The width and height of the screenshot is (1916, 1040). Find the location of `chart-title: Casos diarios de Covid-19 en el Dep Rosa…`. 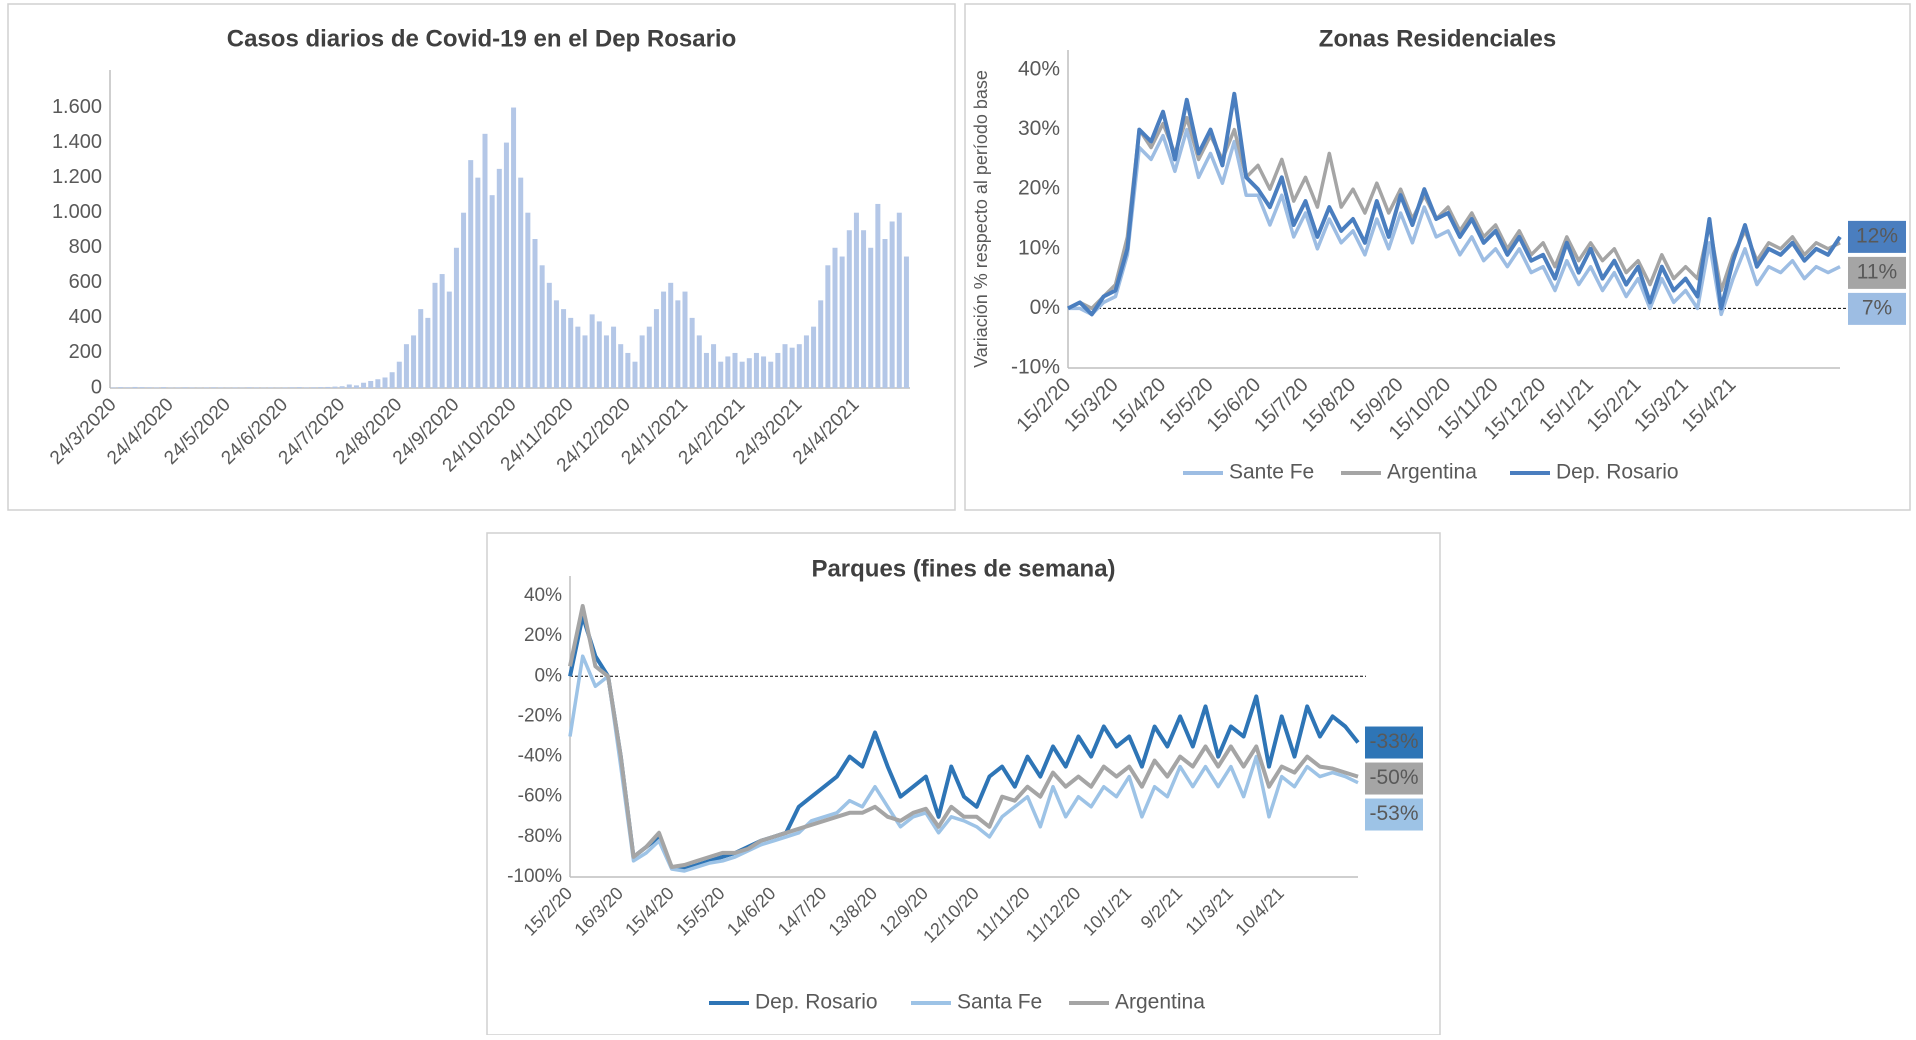

chart-title: Casos diarios de Covid-19 en el Dep Rosa… is located at coordinates (481, 38).